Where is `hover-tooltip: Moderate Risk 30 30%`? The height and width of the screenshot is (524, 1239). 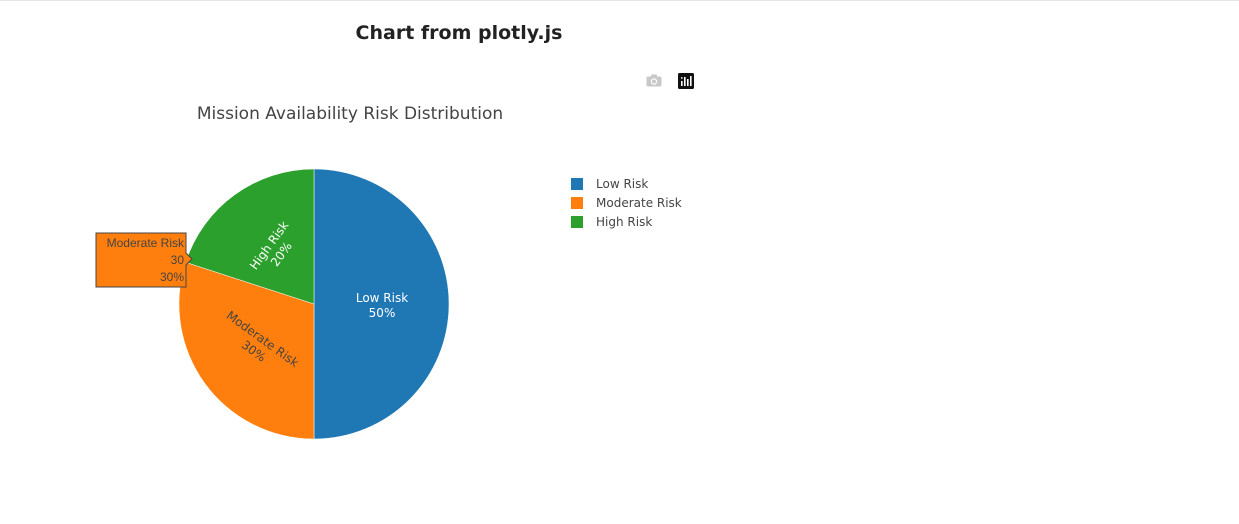 hover-tooltip: Moderate Risk 30 30% is located at coordinates (144, 260).